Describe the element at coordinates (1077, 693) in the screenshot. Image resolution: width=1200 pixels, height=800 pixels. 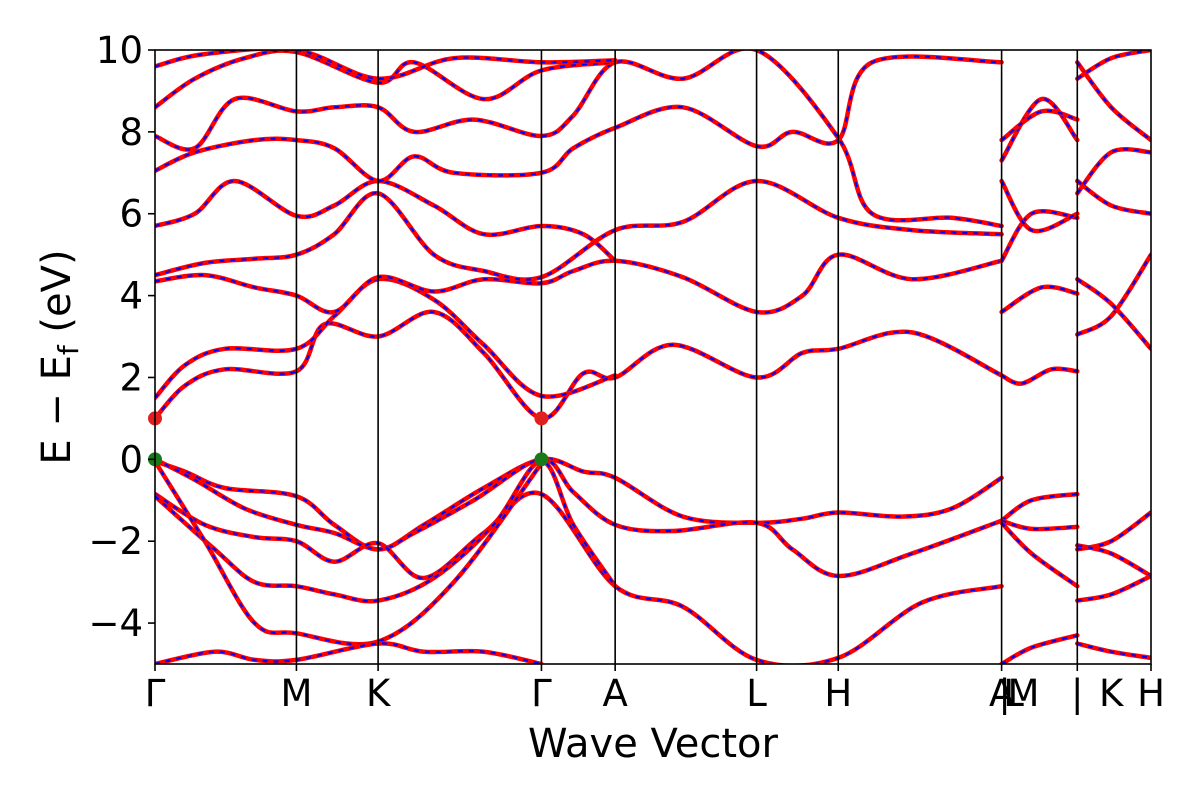
I see `x-tick-label-8: |` at that location.